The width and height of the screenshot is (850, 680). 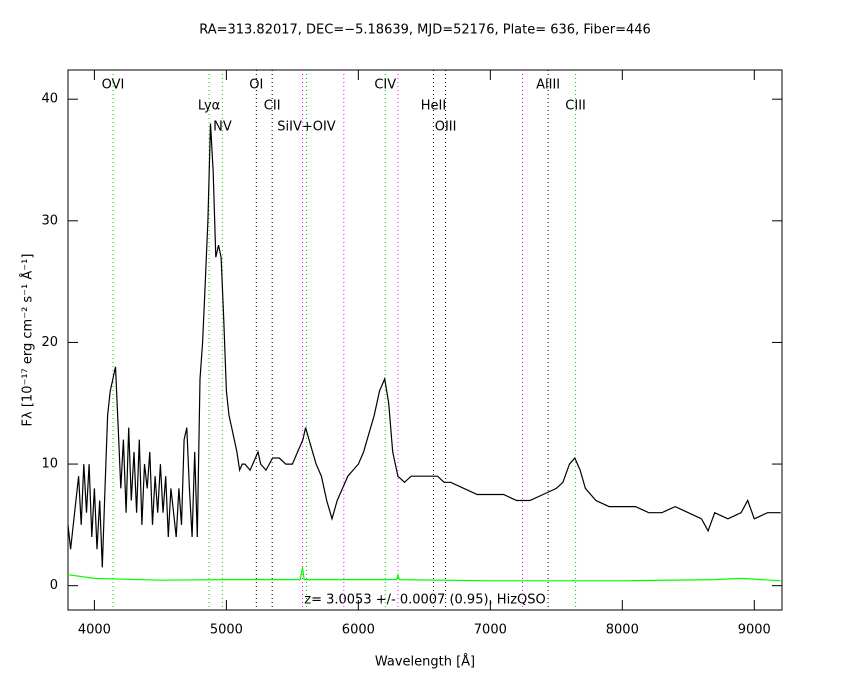 What do you see at coordinates (222, 127) in the screenshot?
I see `line-label: NV` at bounding box center [222, 127].